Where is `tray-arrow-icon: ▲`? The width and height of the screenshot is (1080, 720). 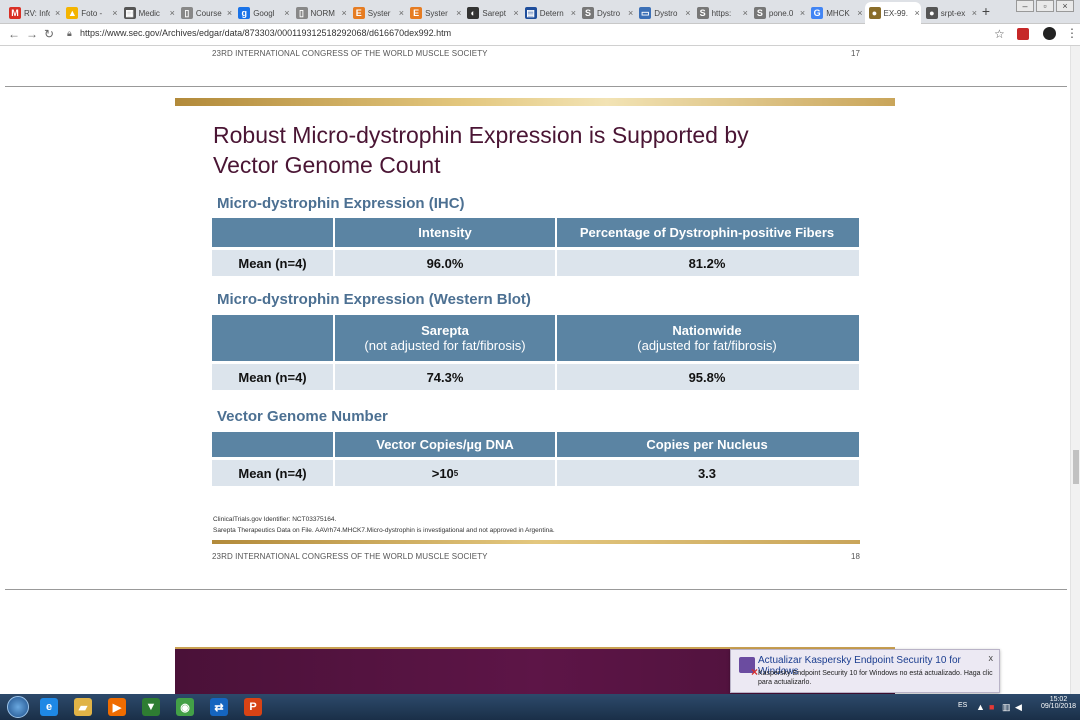 tray-arrow-icon: ▲ is located at coordinates (980, 707).